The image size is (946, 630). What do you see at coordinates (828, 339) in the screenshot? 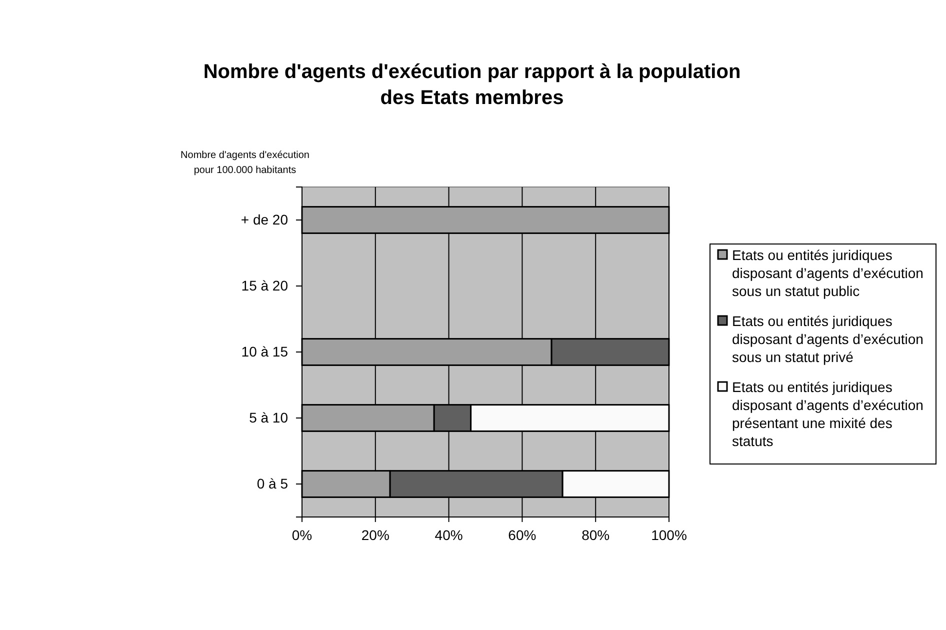
I see `legend-label: Etats ou entités juridiques disposant d’agents d’exécution sous un statut privé` at bounding box center [828, 339].